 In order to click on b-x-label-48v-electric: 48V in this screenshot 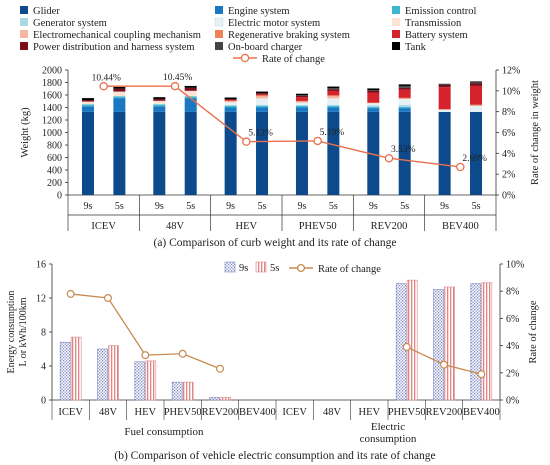, I will do `click(332, 412)`.